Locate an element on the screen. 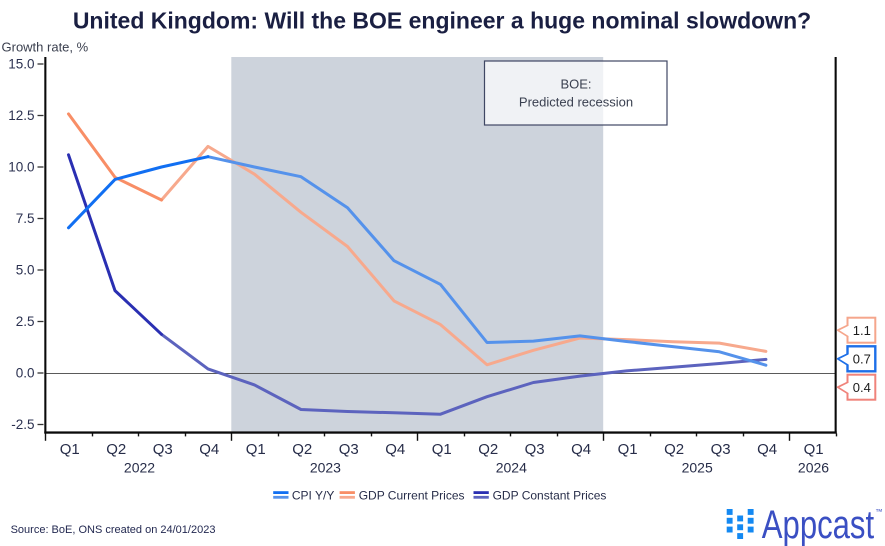 Image resolution: width=885 pixels, height=546 pixels. svg-text: Predicted recession is located at coordinates (576, 102).